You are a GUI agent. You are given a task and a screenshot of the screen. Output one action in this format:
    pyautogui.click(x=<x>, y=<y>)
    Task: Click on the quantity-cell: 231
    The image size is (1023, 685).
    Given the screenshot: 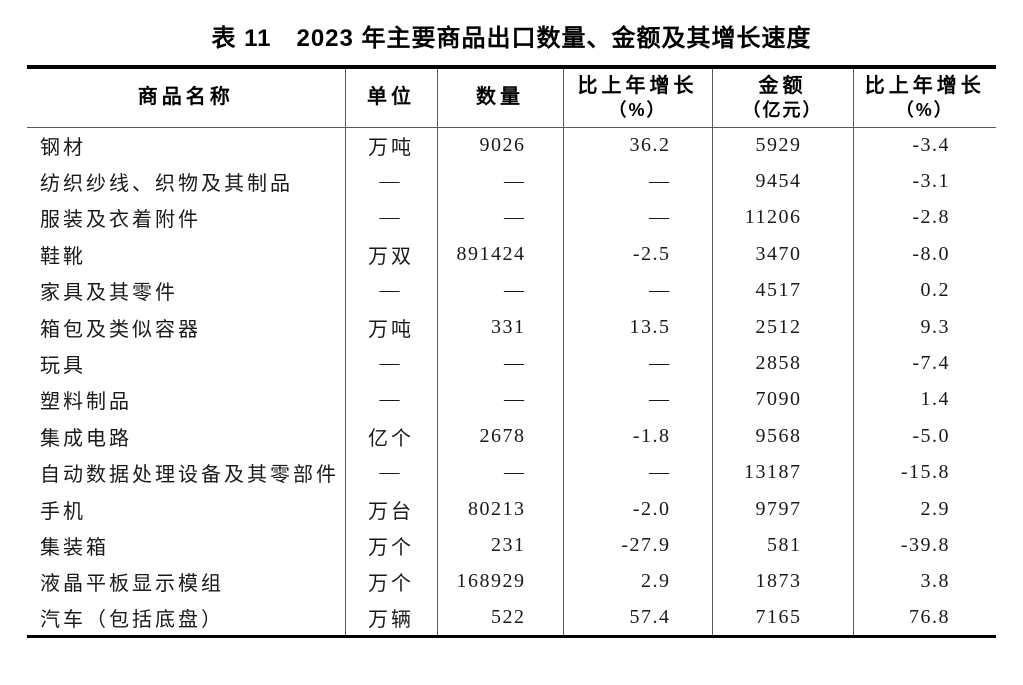 What is the action you would take?
    pyautogui.click(x=499, y=545)
    